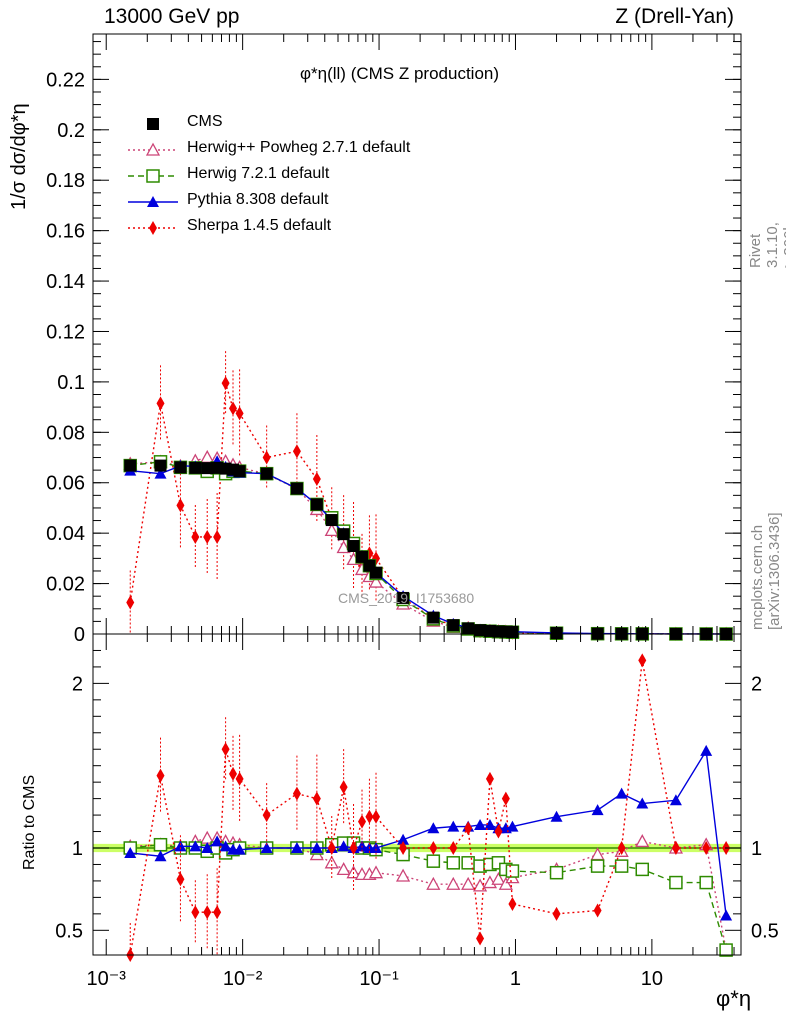 The width and height of the screenshot is (786, 1024). What do you see at coordinates (259, 225) in the screenshot?
I see `legend-label-sherpa-1-4-5-default: Sherpa 1.4.5 default` at bounding box center [259, 225].